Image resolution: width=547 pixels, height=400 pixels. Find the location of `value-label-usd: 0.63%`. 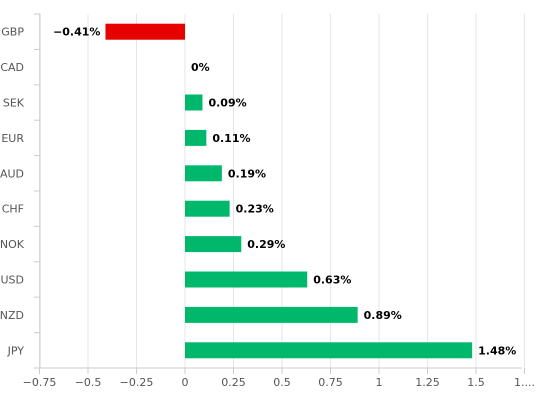

value-label-usd: 0.63% is located at coordinates (332, 280).